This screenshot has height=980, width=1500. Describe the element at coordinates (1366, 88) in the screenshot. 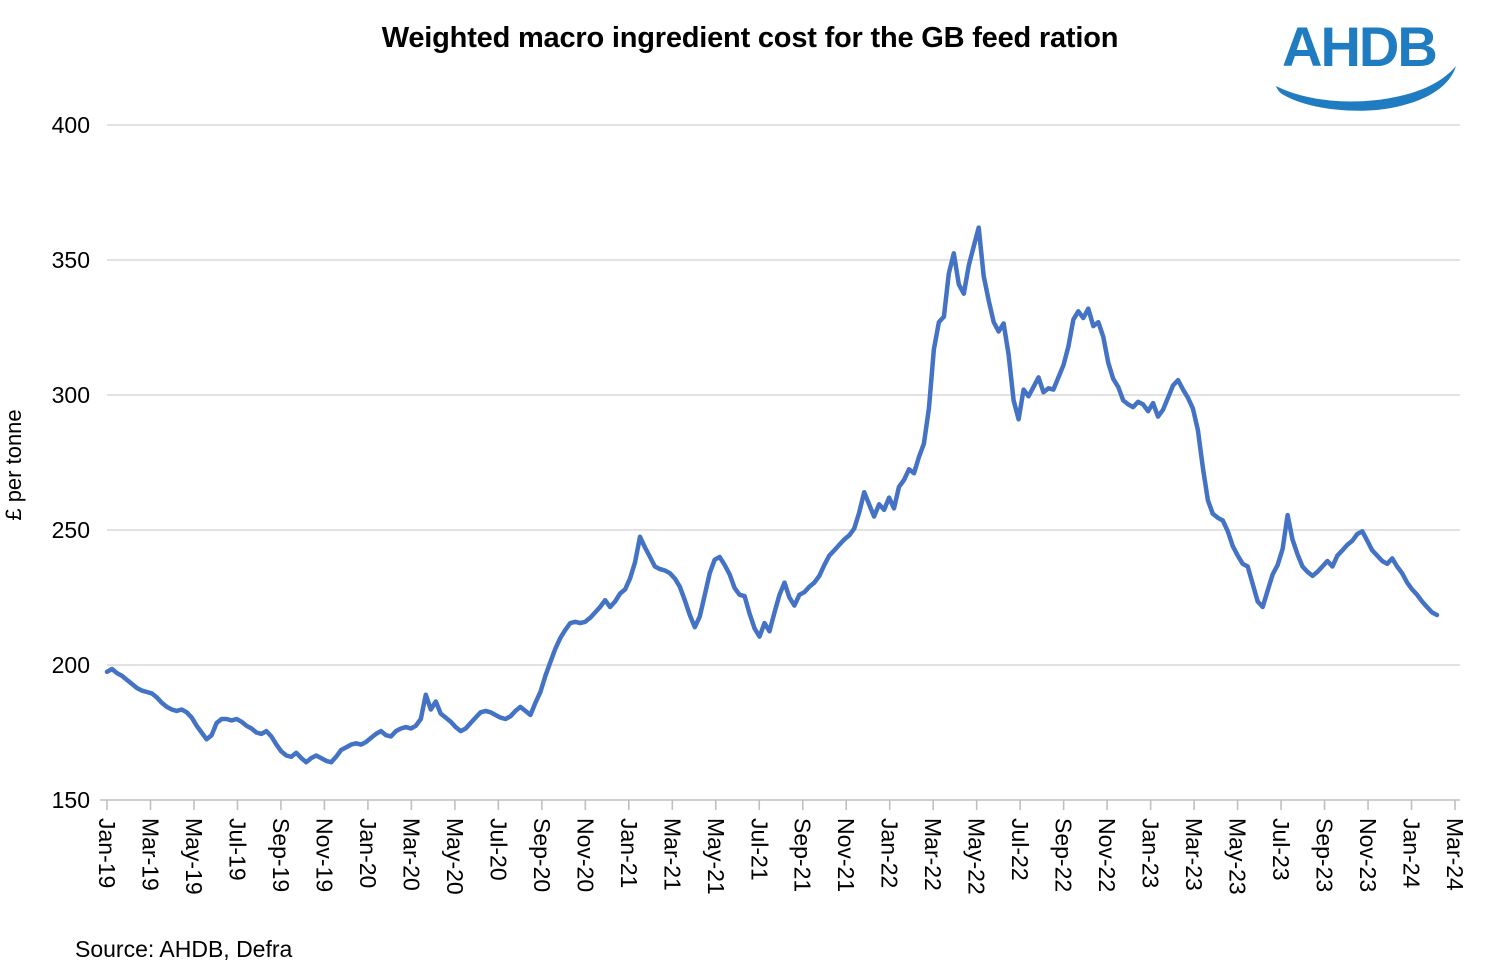

I see `ahdb-logo-swoosh` at that location.